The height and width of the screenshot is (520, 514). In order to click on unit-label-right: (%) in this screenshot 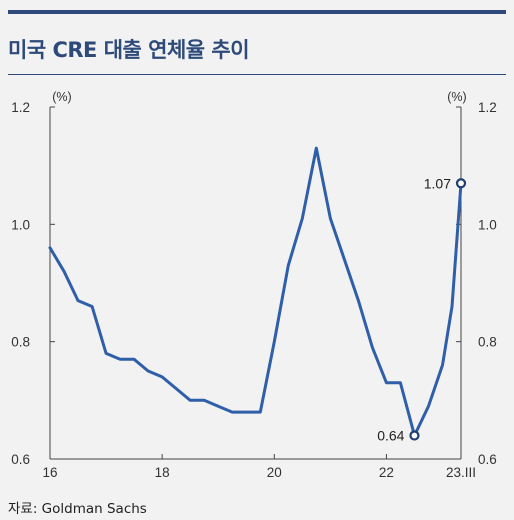, I will do `click(456, 97)`.